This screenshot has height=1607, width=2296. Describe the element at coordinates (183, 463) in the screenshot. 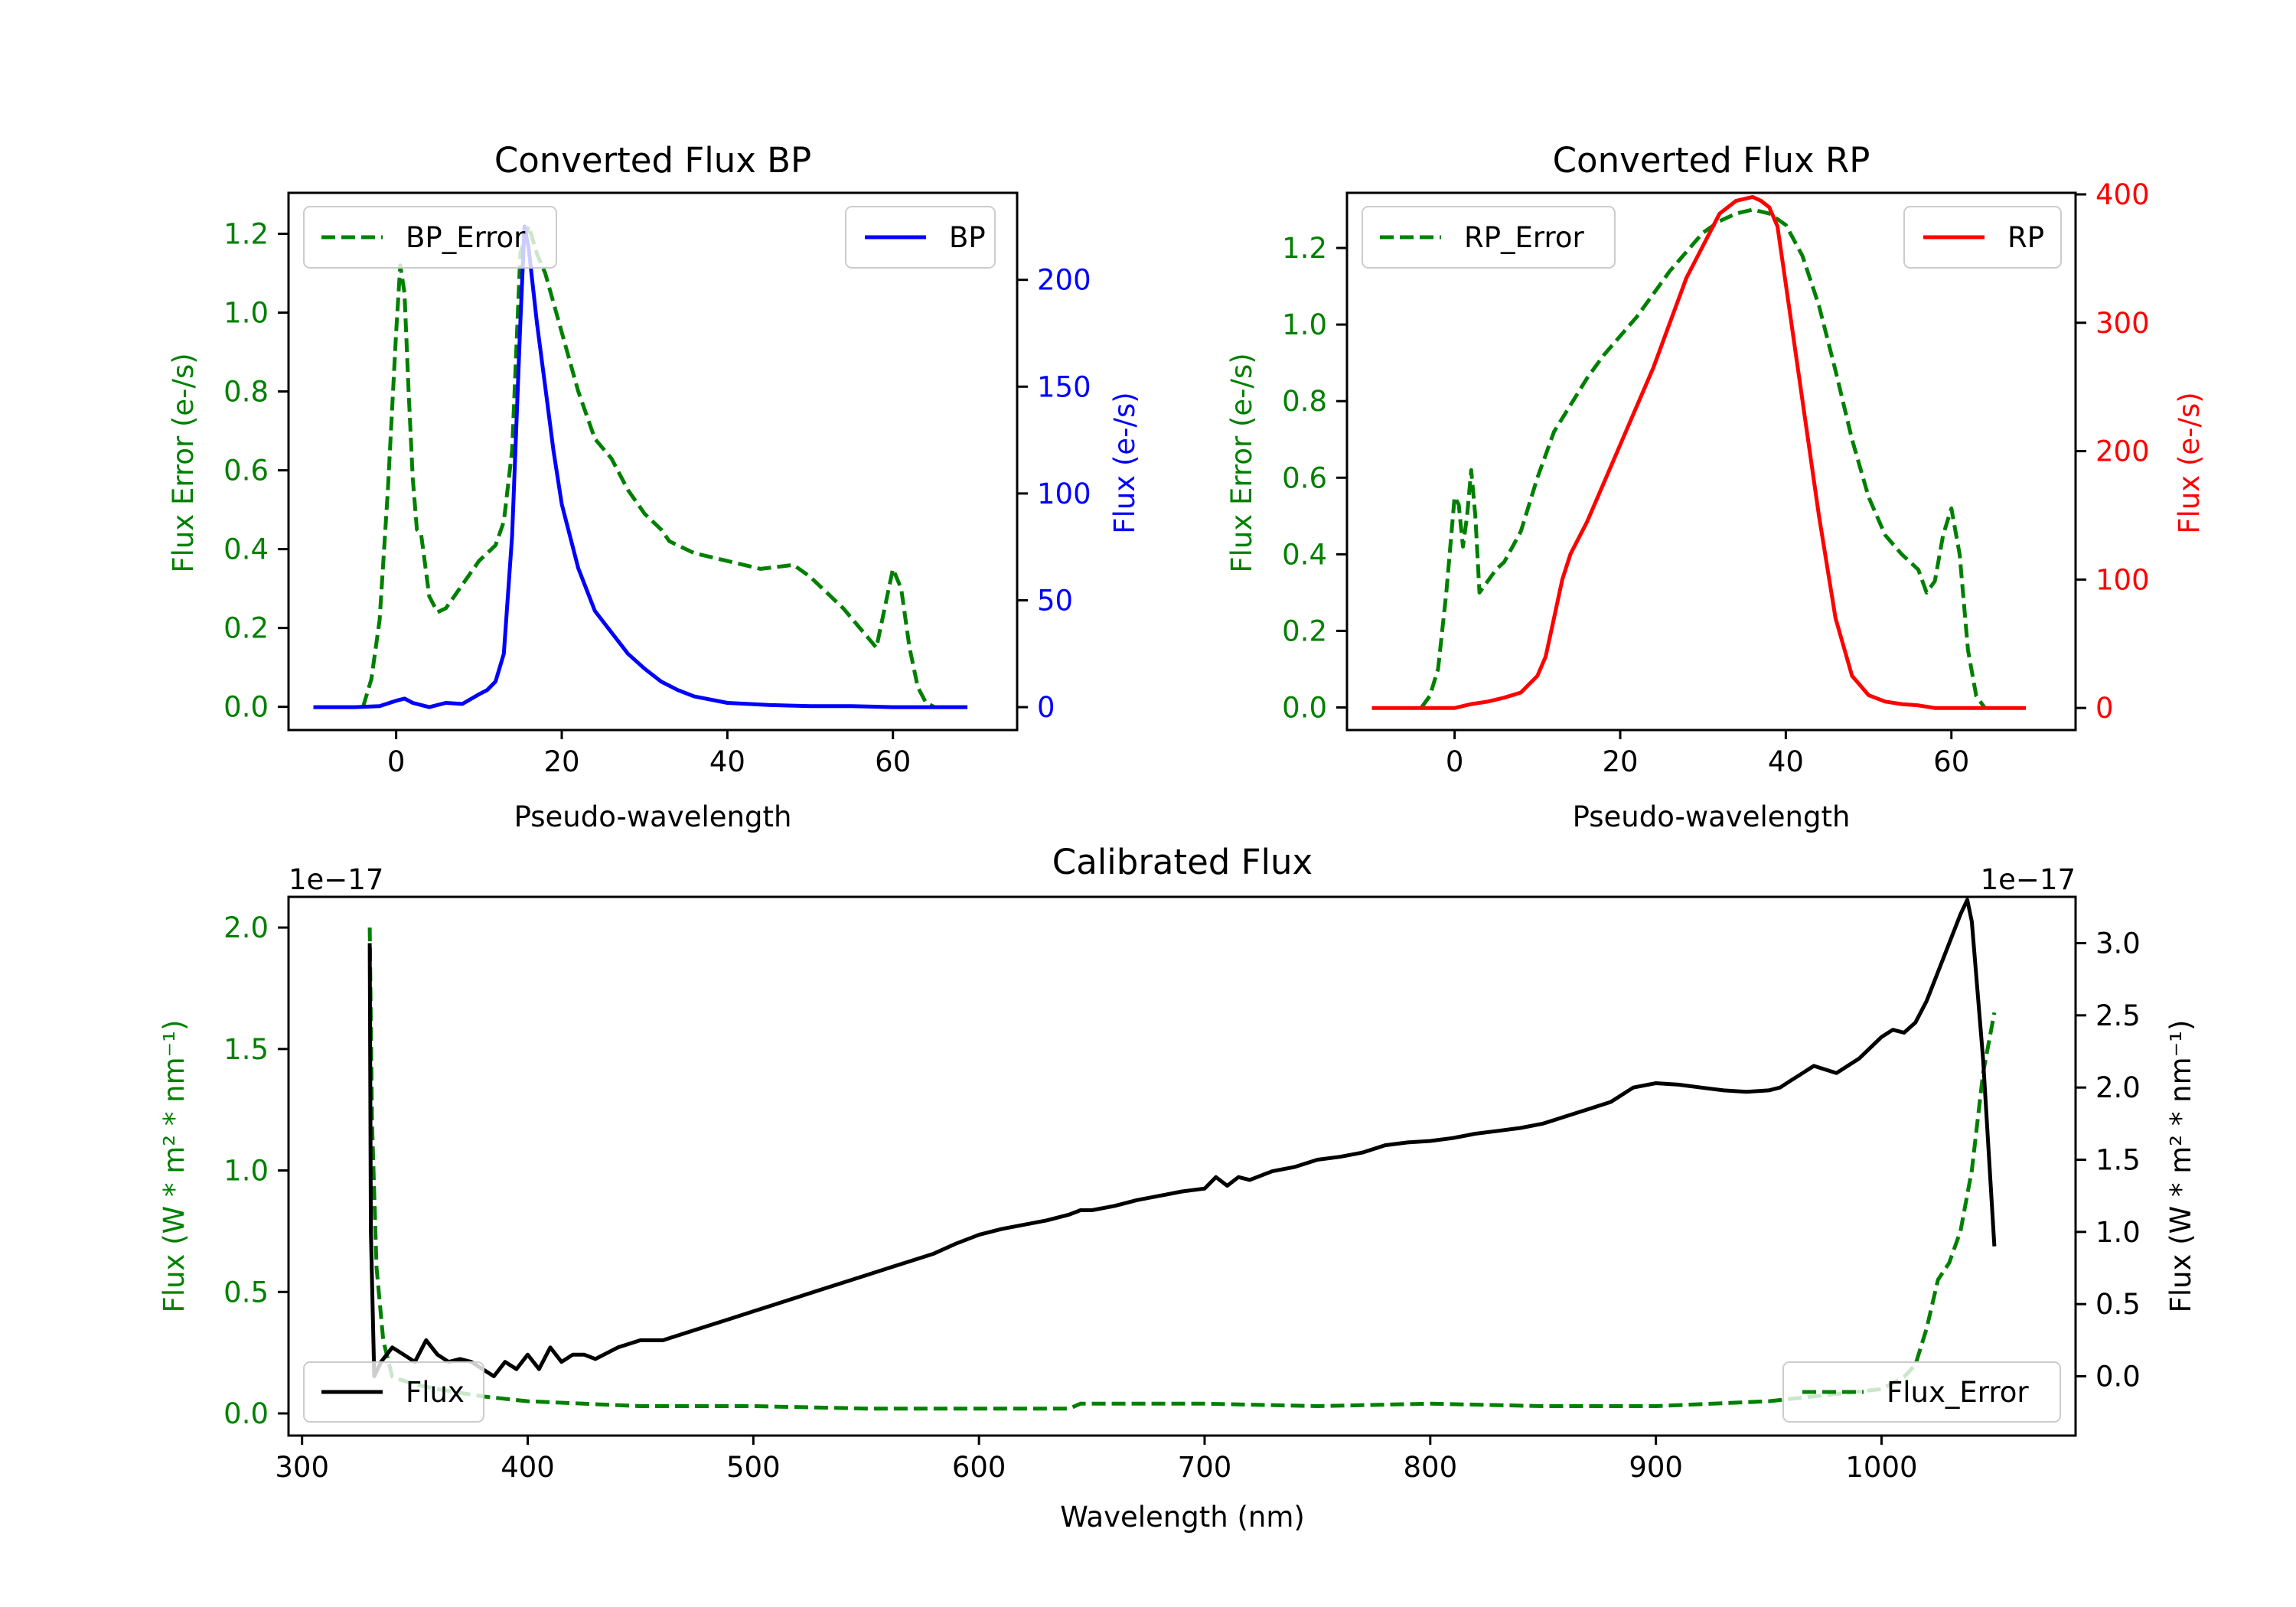

I see `bp-y-left-label: Flux Error (e-/s)` at that location.